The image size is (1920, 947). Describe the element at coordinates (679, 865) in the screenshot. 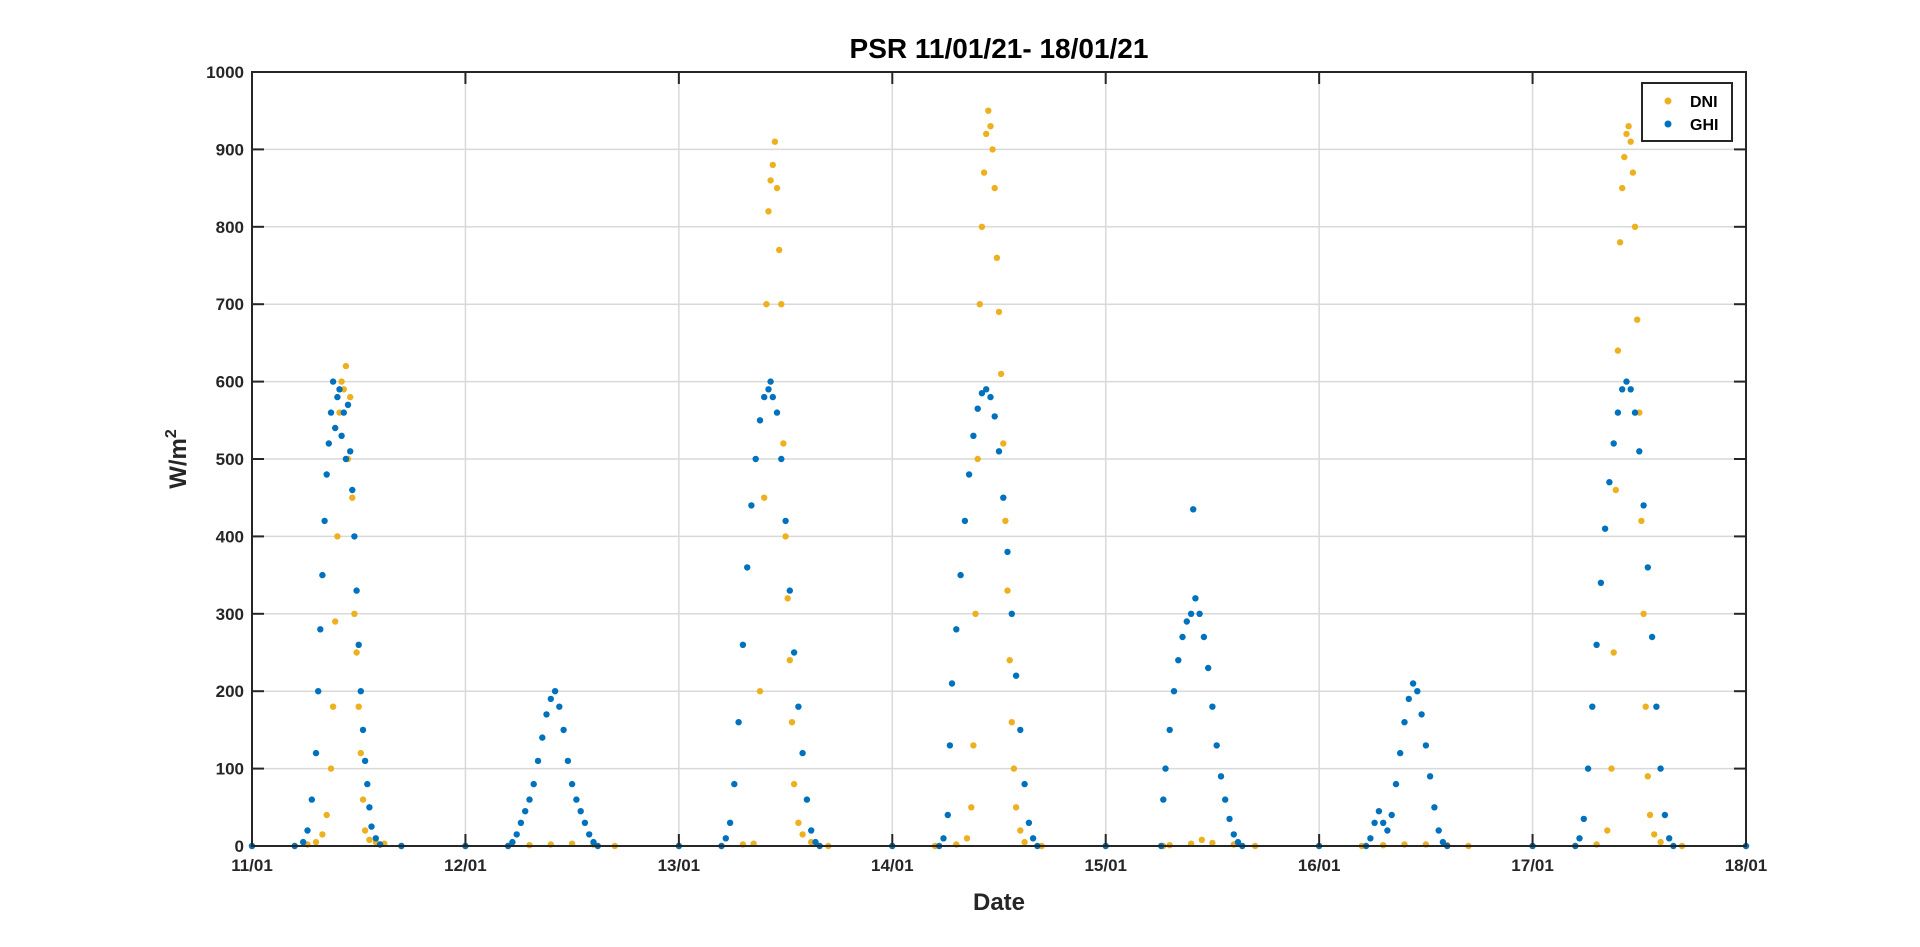

I see `x-tick-label: 13/01` at that location.